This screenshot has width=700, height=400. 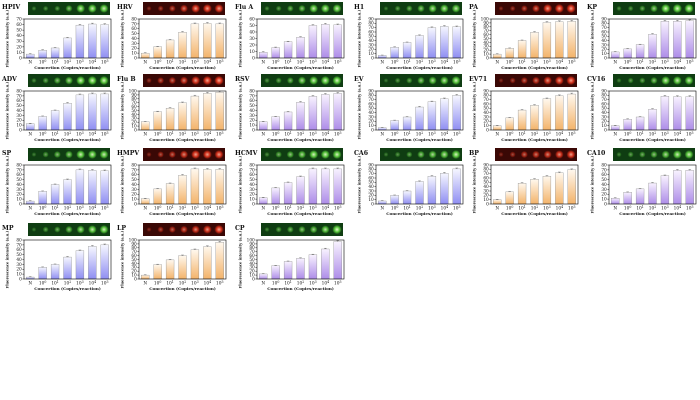 What do you see at coordinates (252, 101) in the screenshot?
I see `y-tick-label: 60` at bounding box center [252, 101].